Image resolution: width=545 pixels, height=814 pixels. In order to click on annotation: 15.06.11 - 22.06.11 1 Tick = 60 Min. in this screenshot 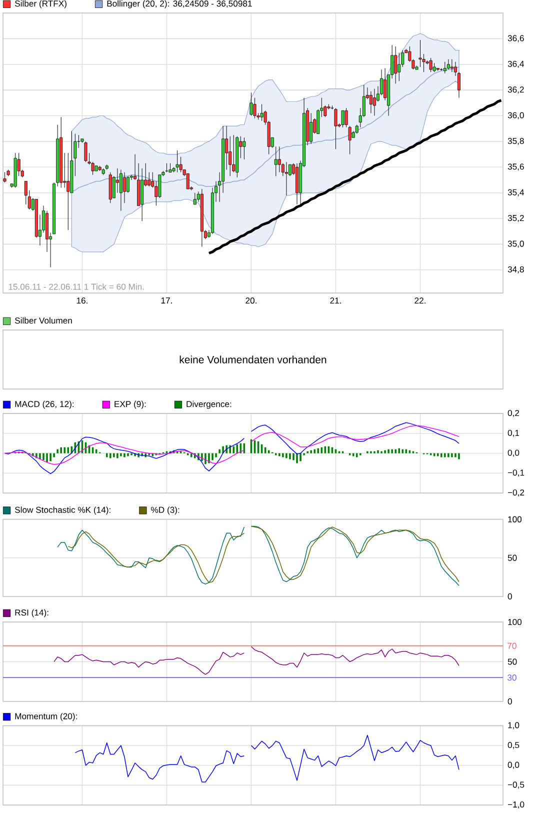, I will do `click(76, 286)`.